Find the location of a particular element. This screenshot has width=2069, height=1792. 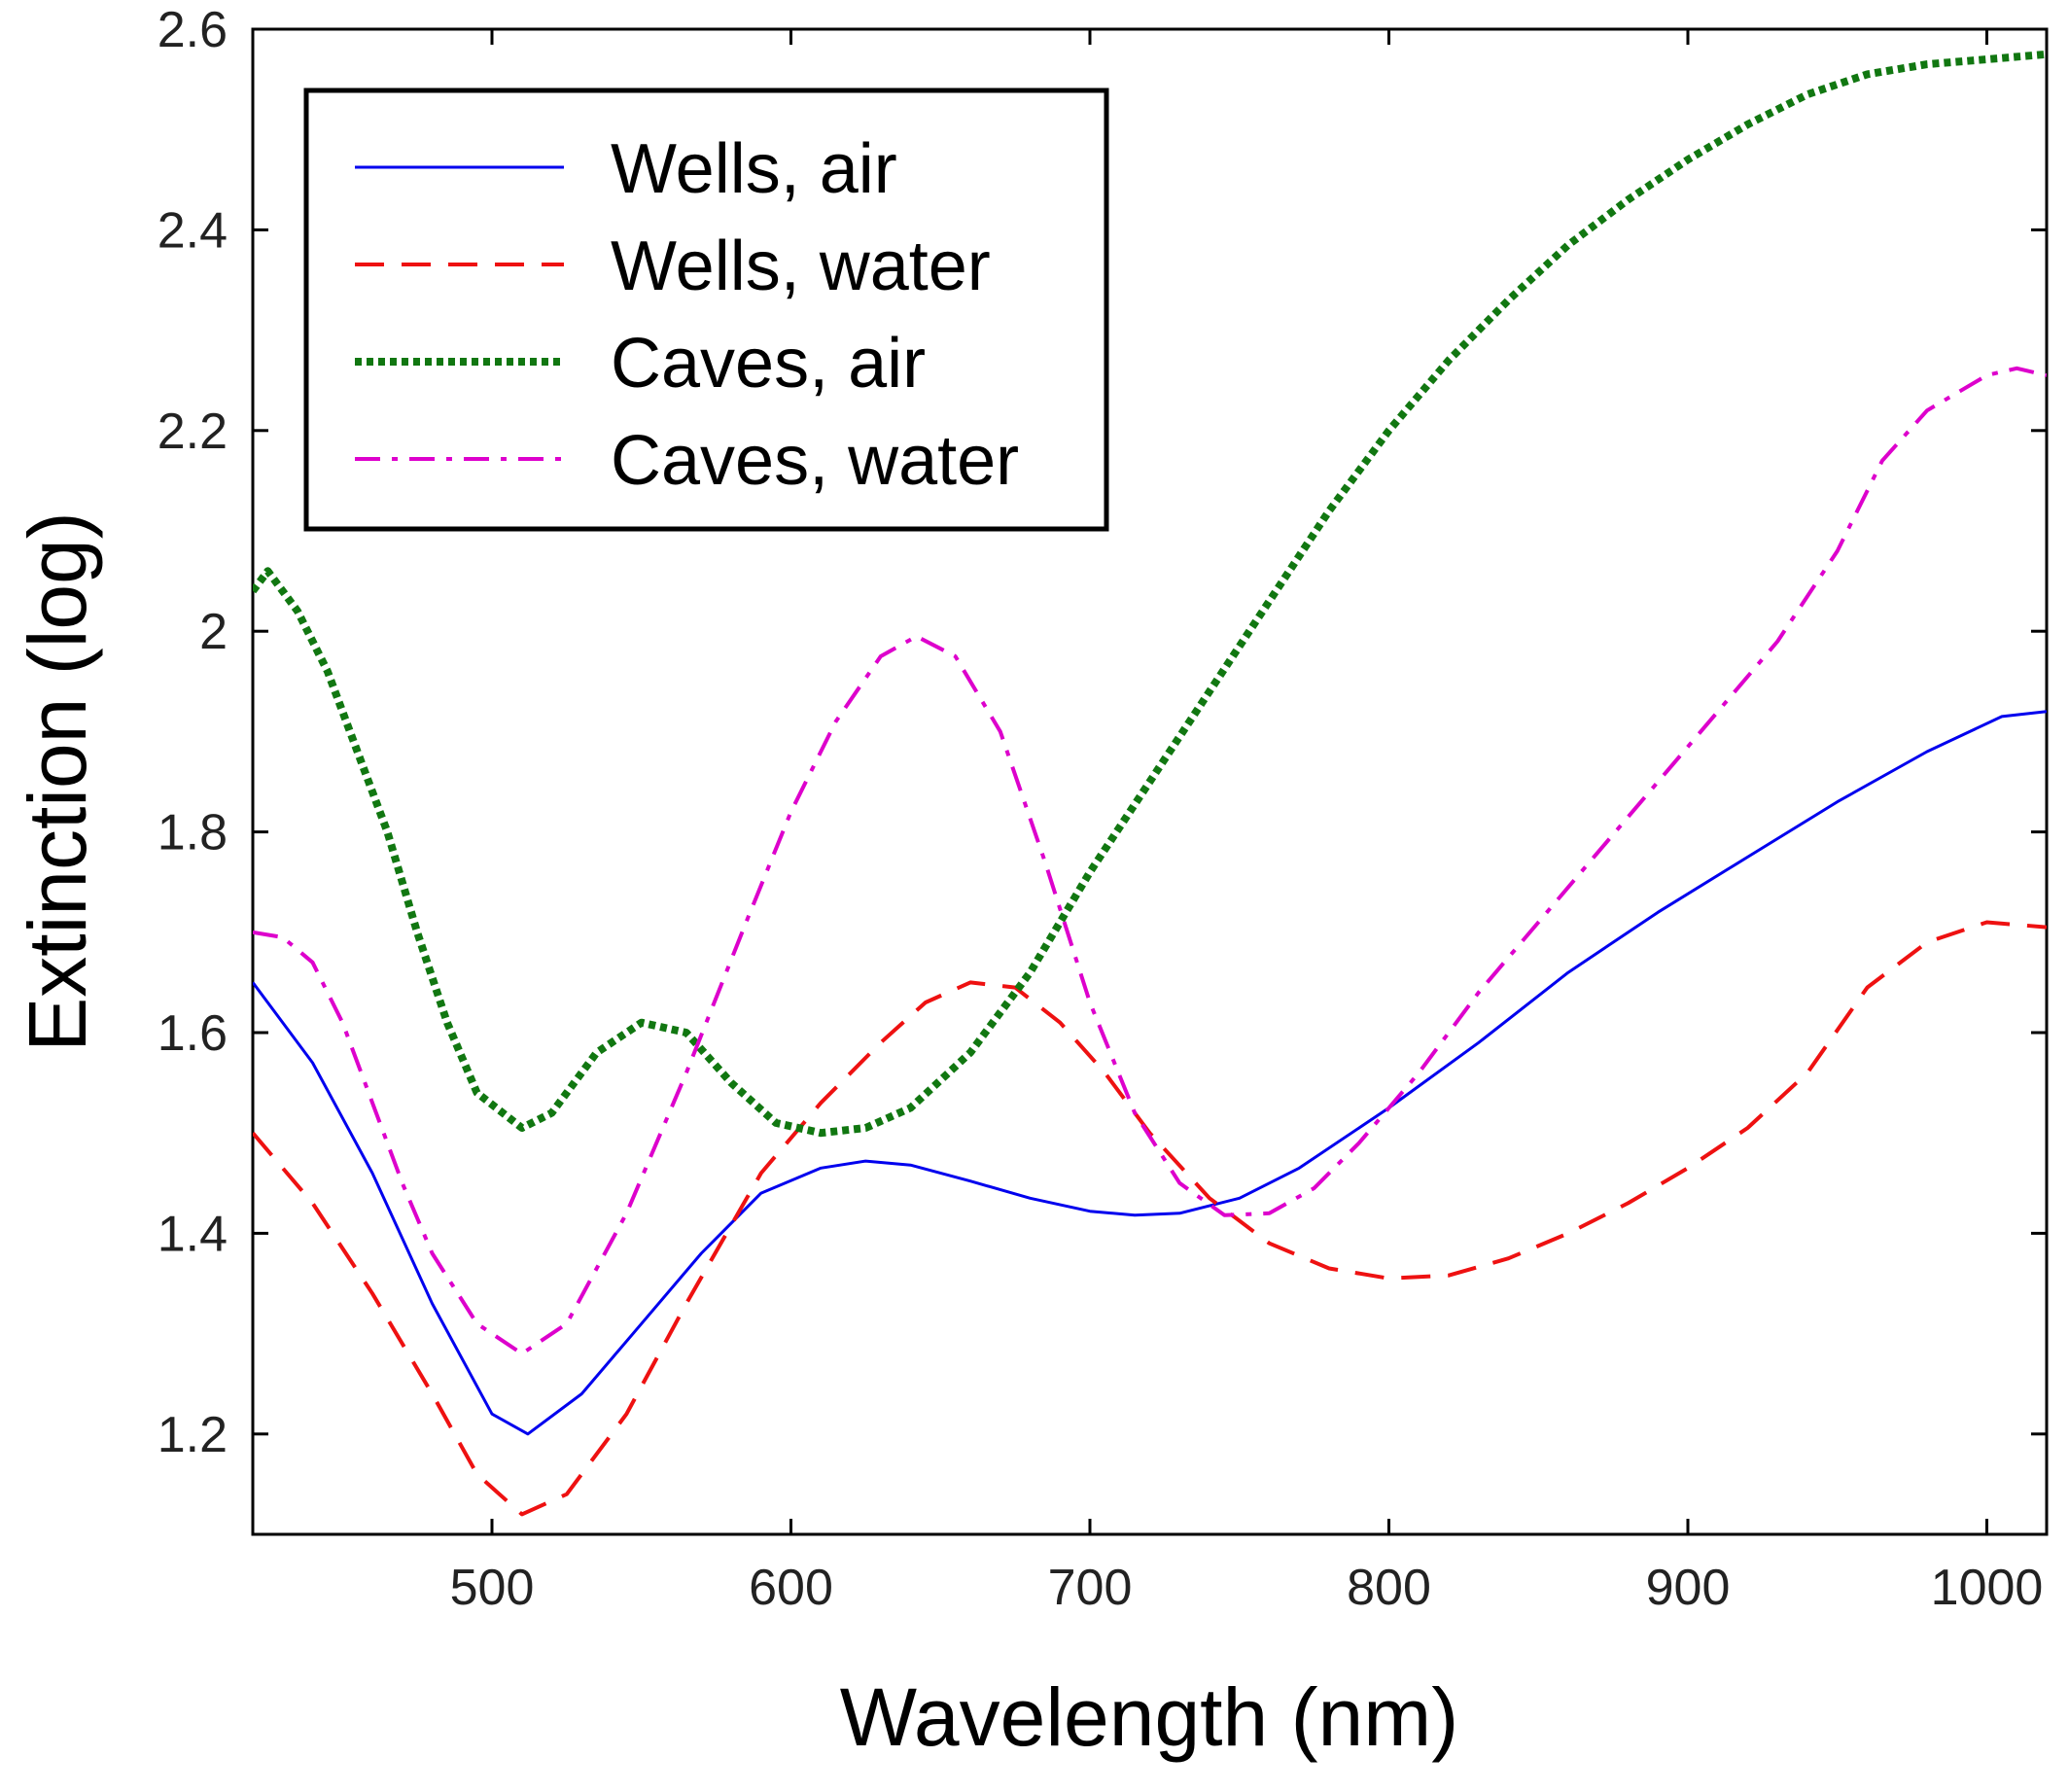

legend-box is located at coordinates (706, 310).